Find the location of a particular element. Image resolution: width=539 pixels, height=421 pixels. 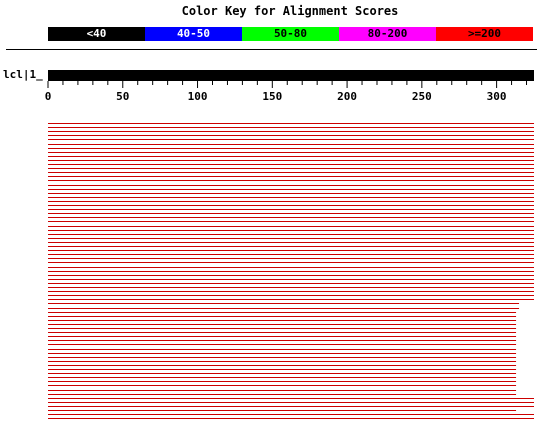

color-key-title: Color Key for Alignment Scores is located at coordinates (290, 11).